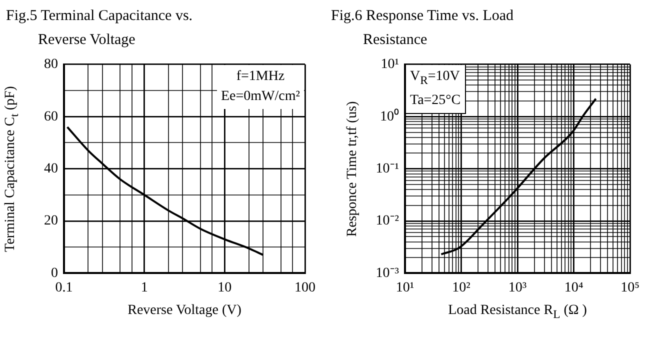  What do you see at coordinates (389, 64) in the screenshot?
I see `y-tick-label: 10¹` at bounding box center [389, 64].